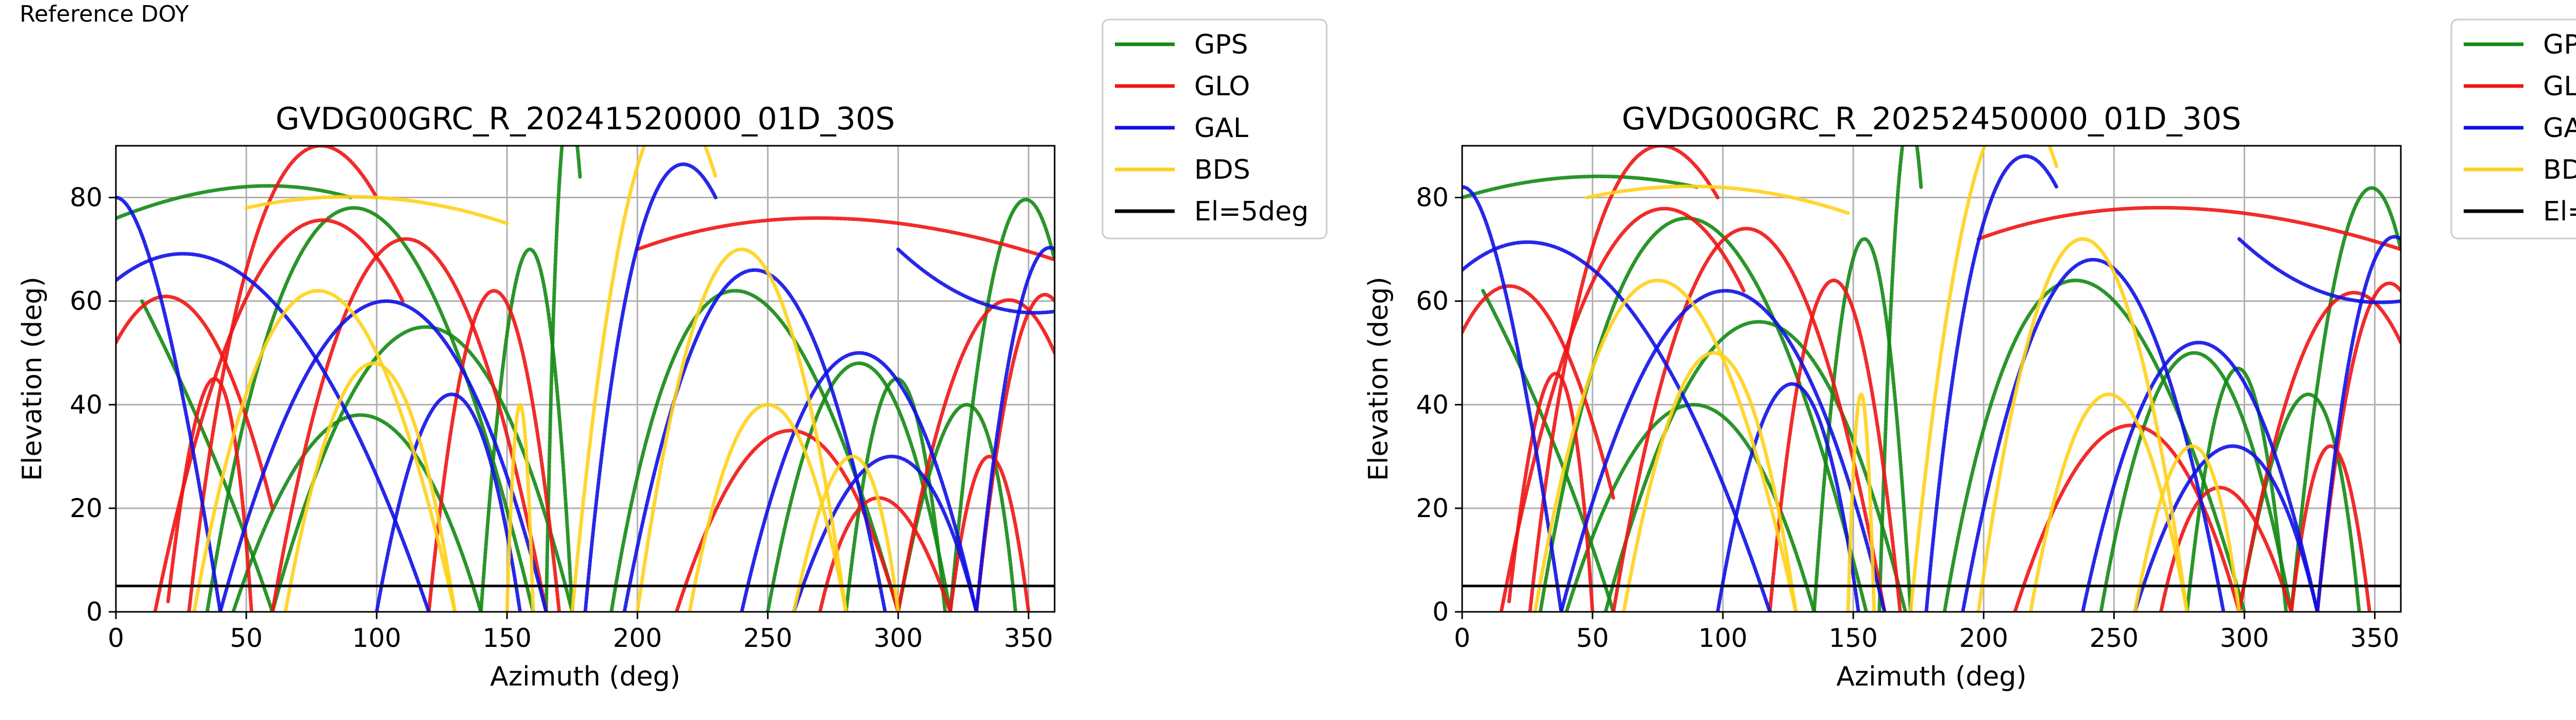 The height and width of the screenshot is (720, 2576). Describe the element at coordinates (898, 638) in the screenshot. I see `x-tick-label: 300` at that location.